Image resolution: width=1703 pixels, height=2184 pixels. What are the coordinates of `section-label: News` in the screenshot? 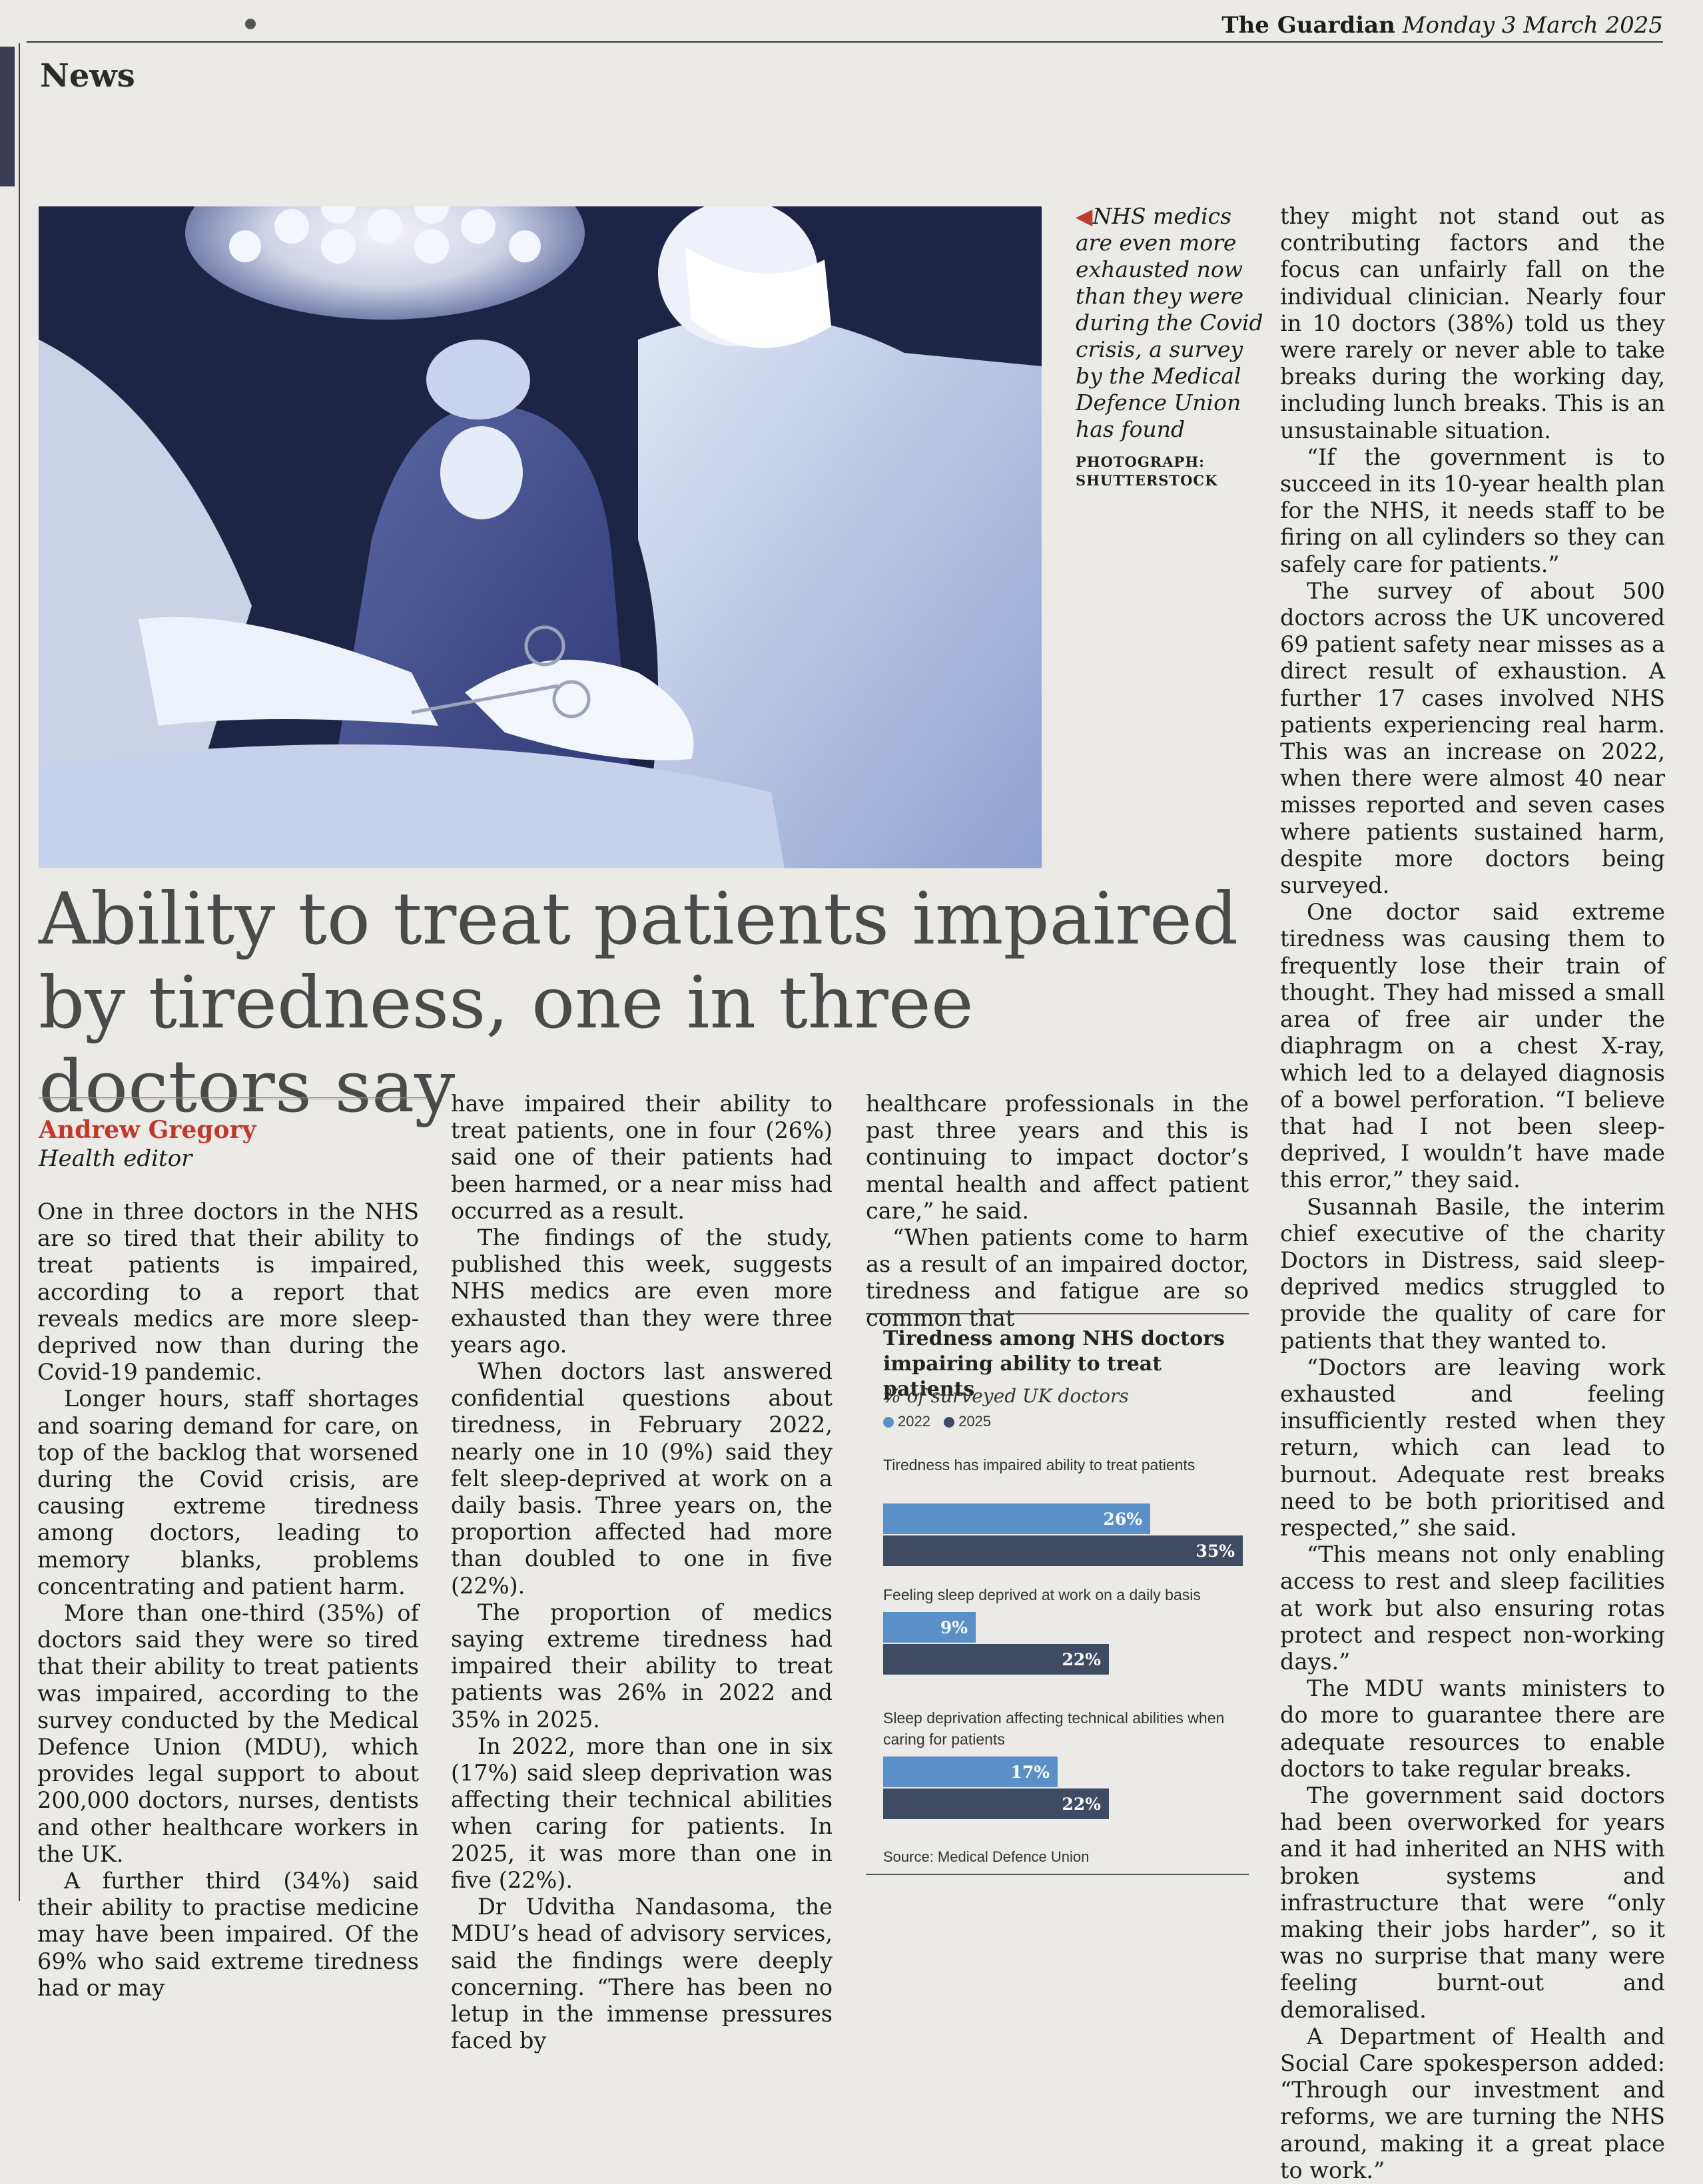 It's located at (87, 76).